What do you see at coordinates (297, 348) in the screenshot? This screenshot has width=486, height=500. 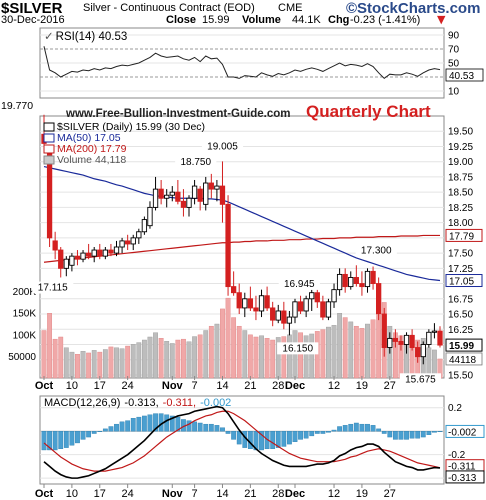 I see `peak-label: 16.150` at bounding box center [297, 348].